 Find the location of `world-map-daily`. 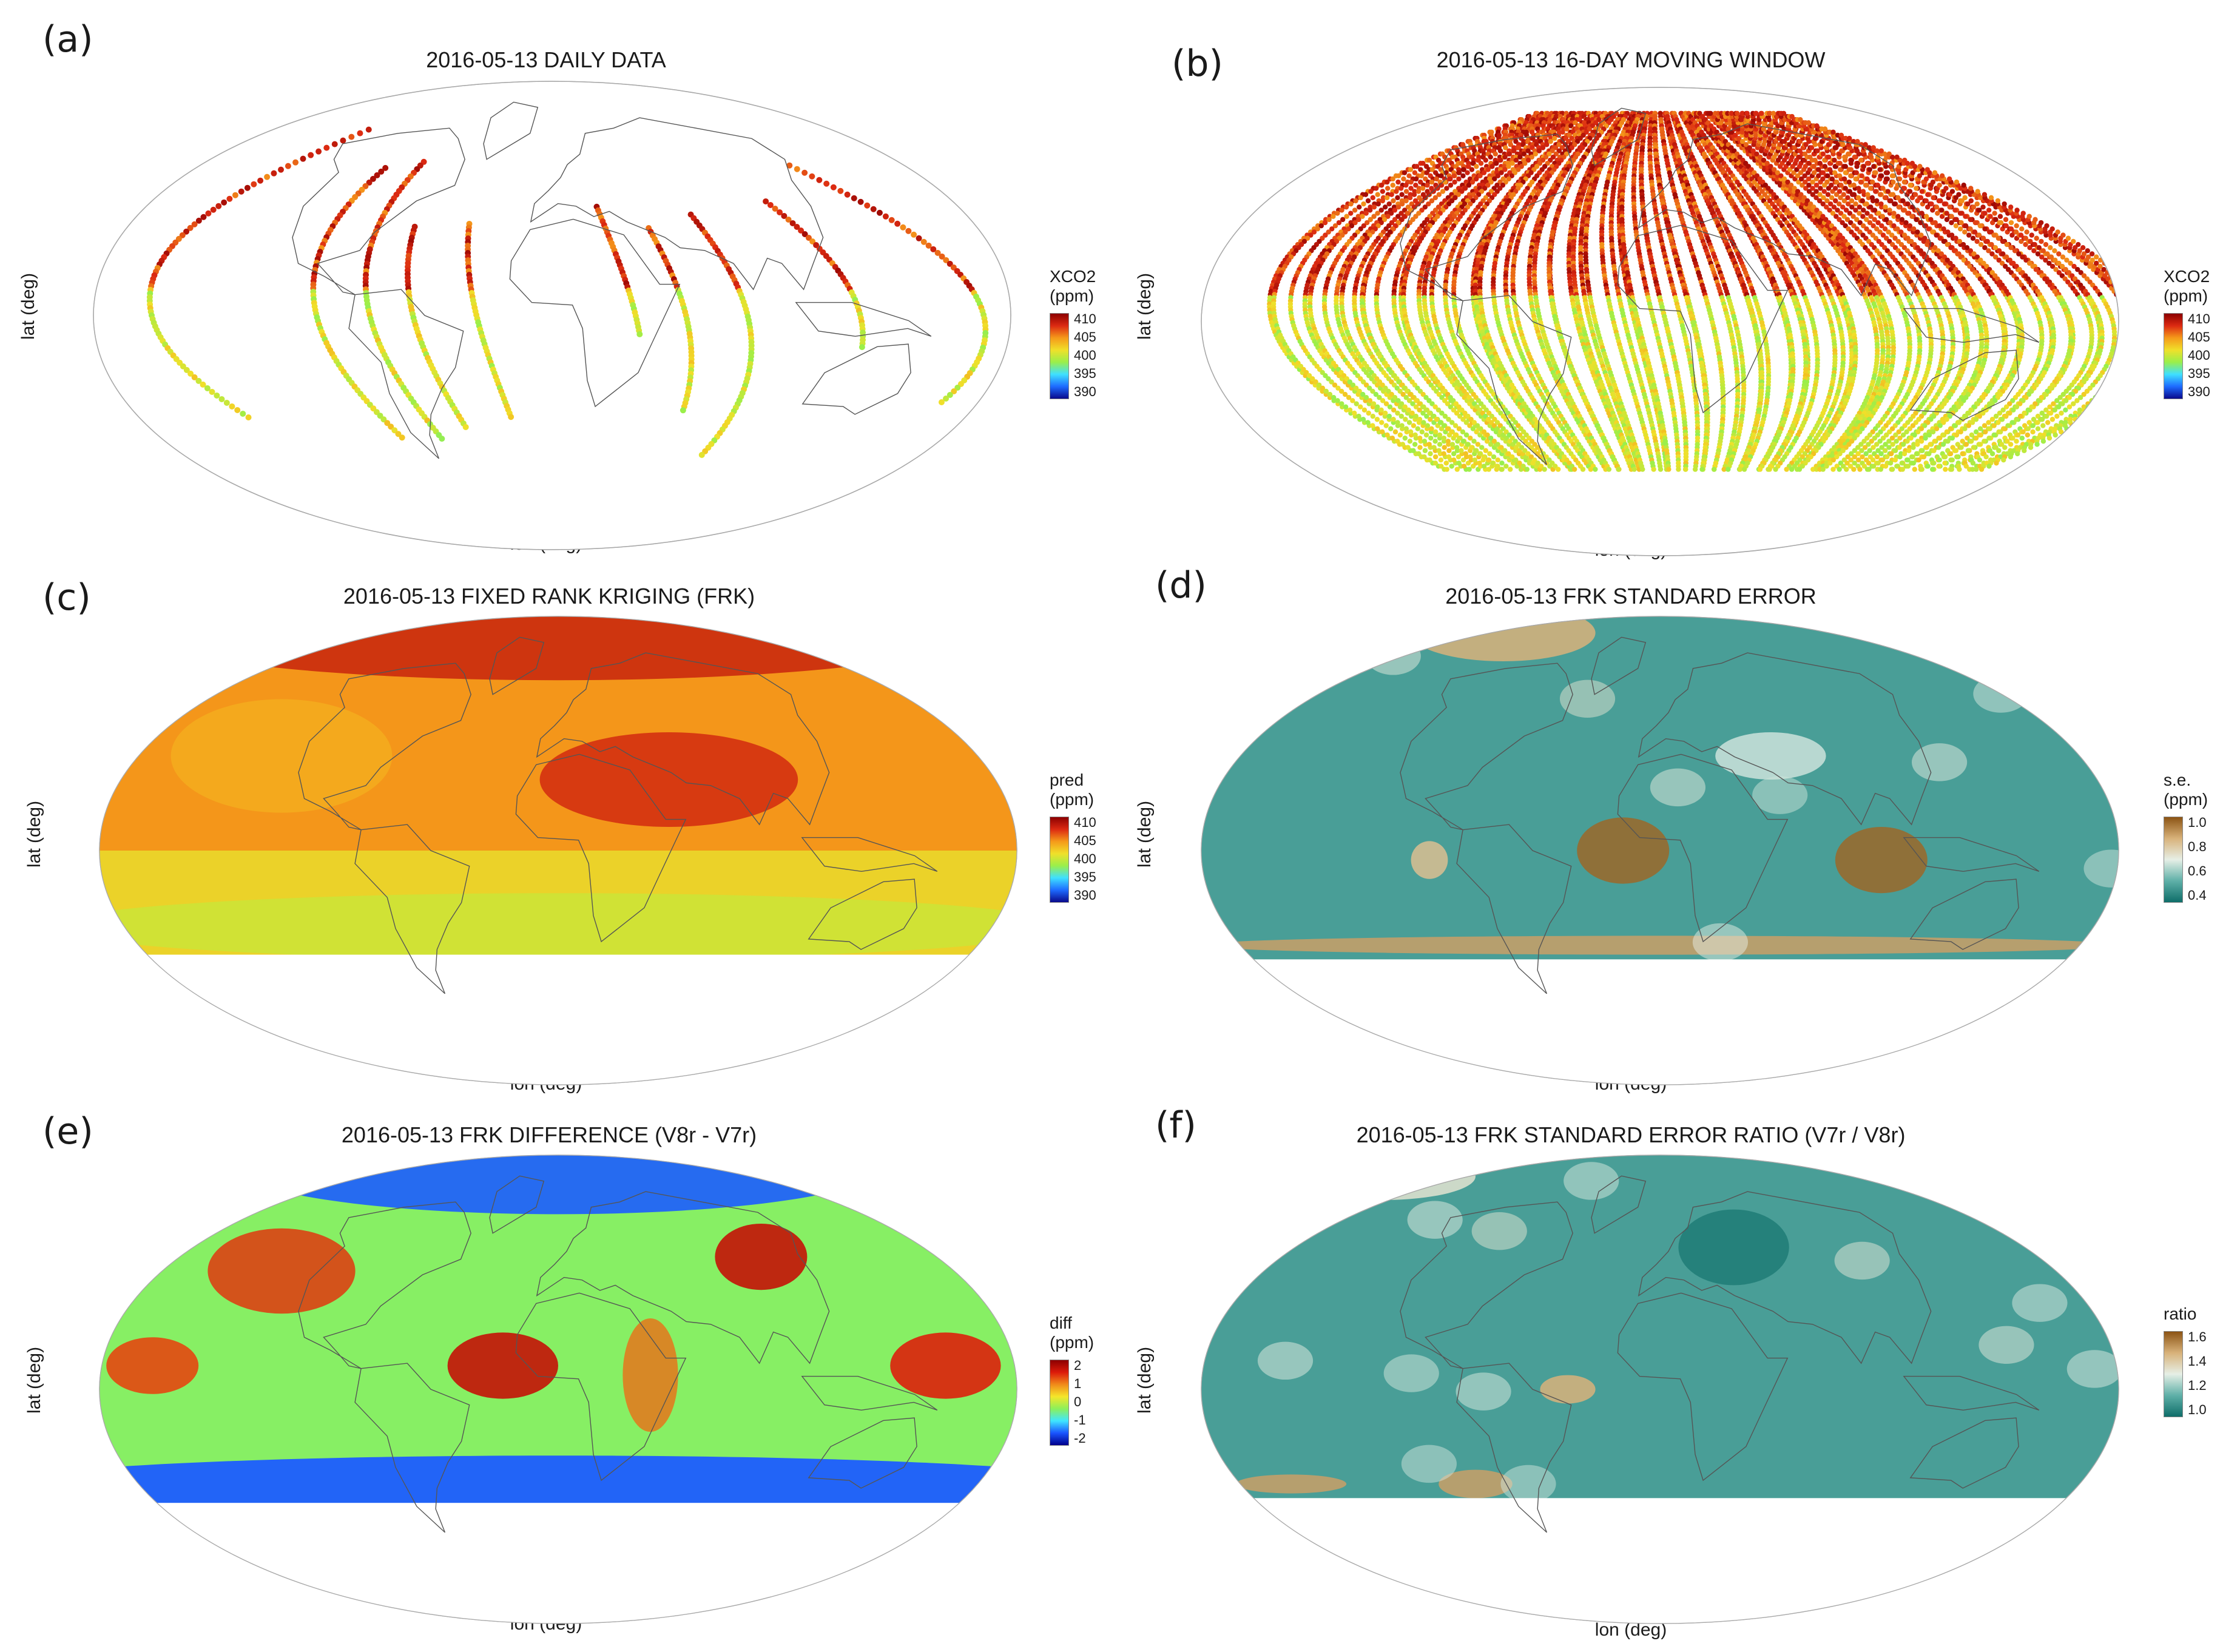

world-map-daily is located at coordinates (552, 316).